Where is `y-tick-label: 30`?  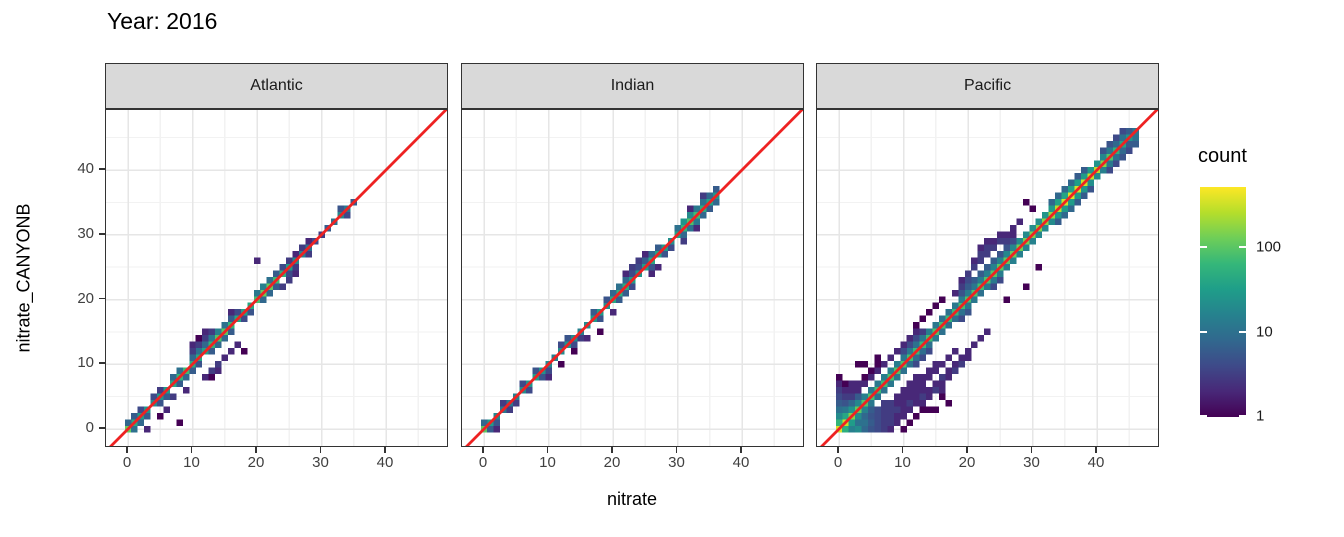
y-tick-label: 30 is located at coordinates (85, 233).